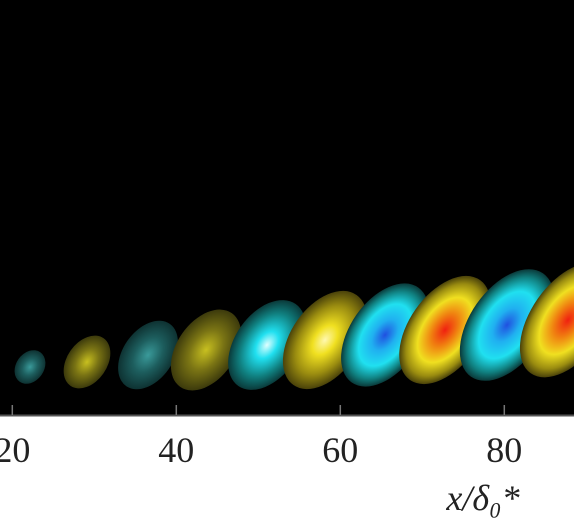 This screenshot has height=529, width=574. Describe the element at coordinates (504, 450) in the screenshot. I see `x-tick-label: 80` at that location.